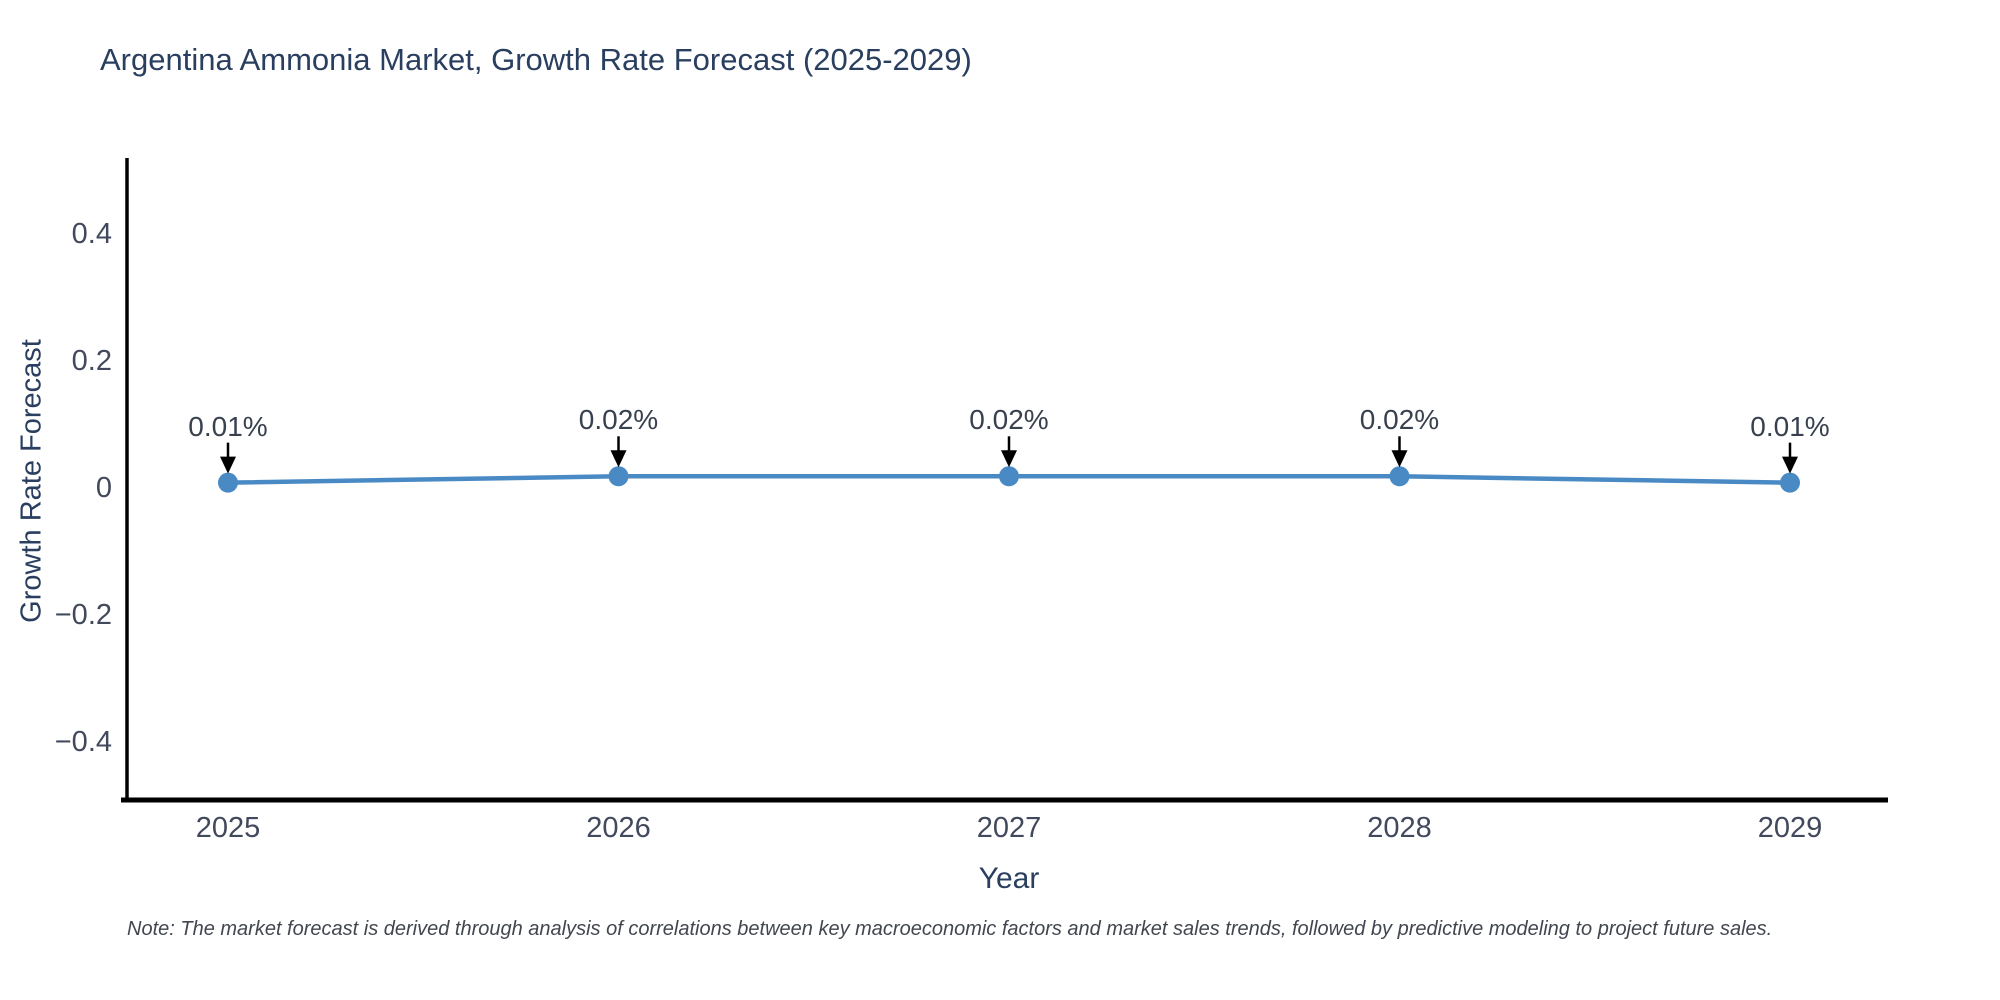  What do you see at coordinates (1790, 828) in the screenshot?
I see `x-tick-label: 2029` at bounding box center [1790, 828].